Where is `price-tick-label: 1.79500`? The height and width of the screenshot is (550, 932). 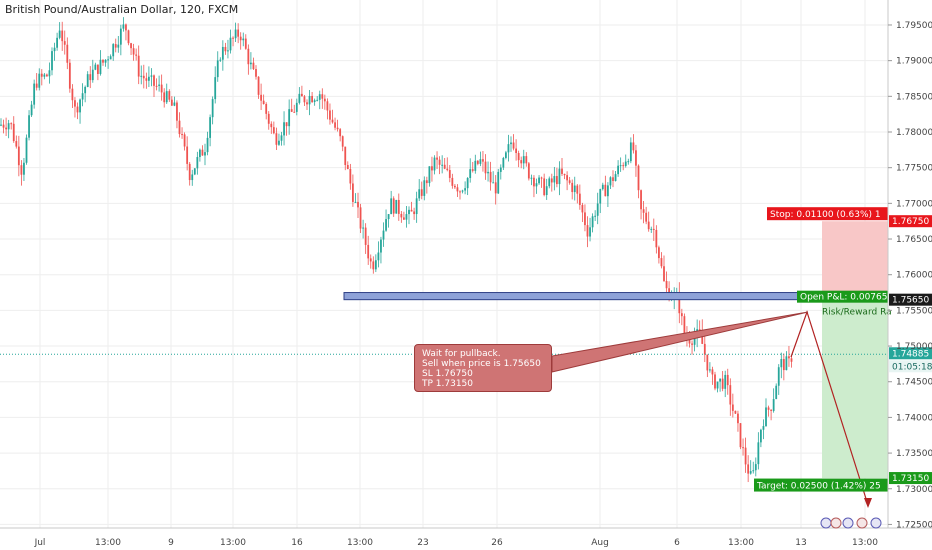
price-tick-label: 1.79500 is located at coordinates (914, 26).